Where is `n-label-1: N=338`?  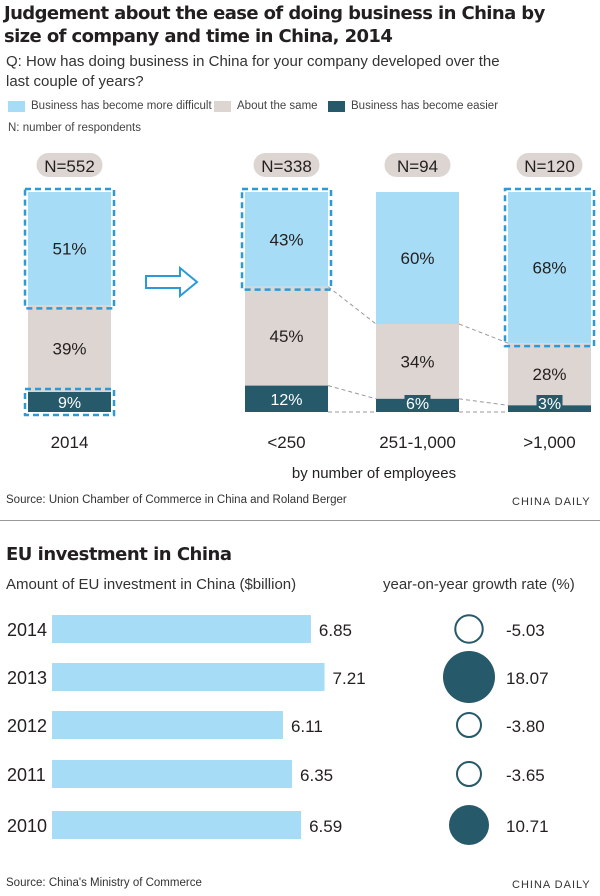 n-label-1: N=338 is located at coordinates (286, 166).